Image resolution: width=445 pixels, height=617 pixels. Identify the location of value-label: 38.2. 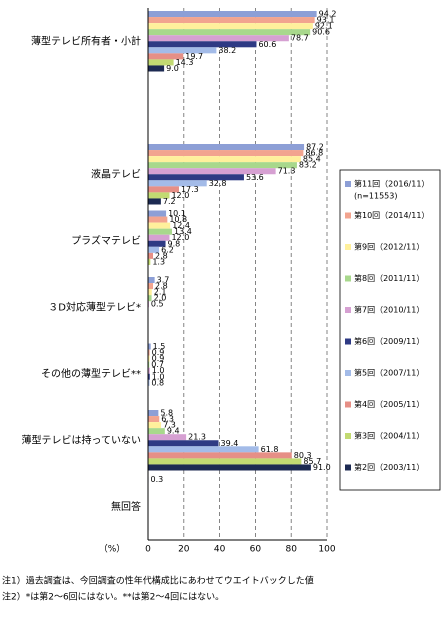
(227, 50).